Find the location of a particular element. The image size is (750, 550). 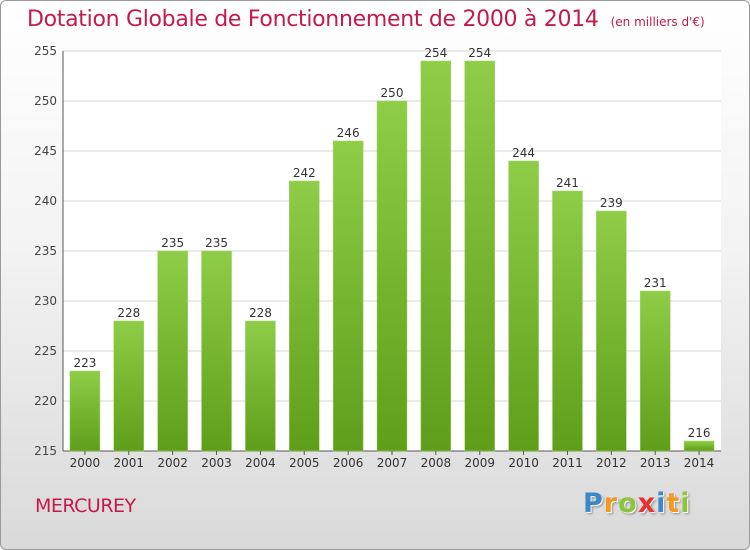

bar-value-label: 242 is located at coordinates (304, 173).